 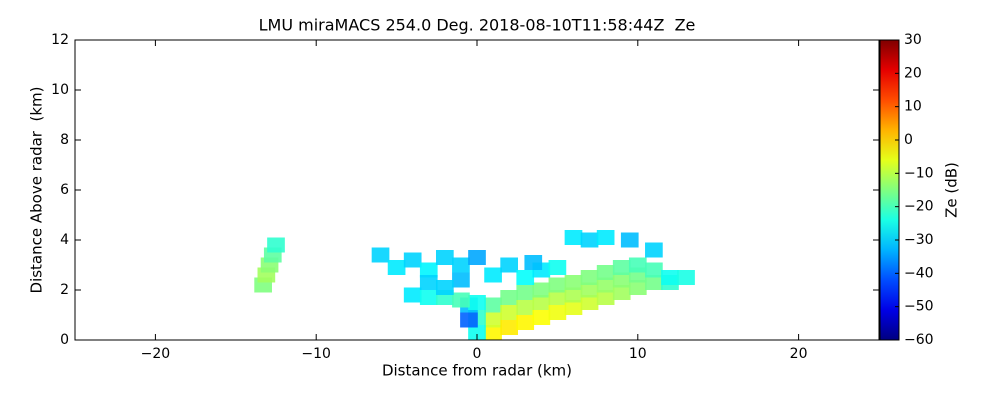 I want to click on y-tick-label: 12, so click(x=60, y=40).